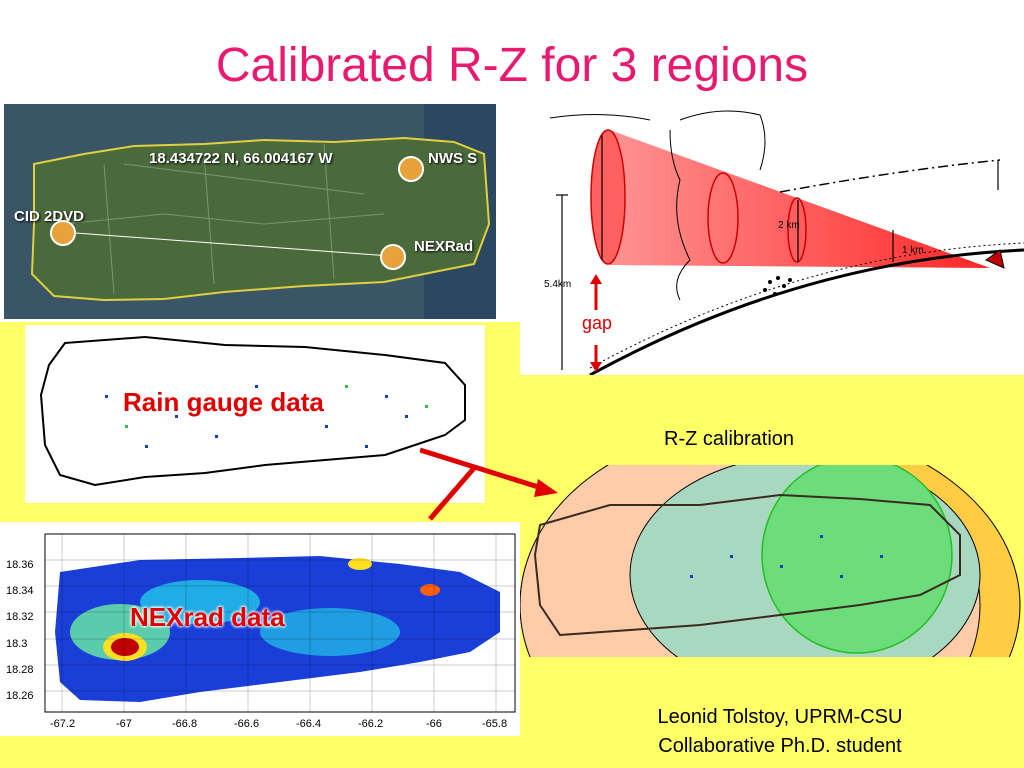 The image size is (1024, 768). I want to click on rain-gauge-map: Rain gauge data, so click(255, 414).